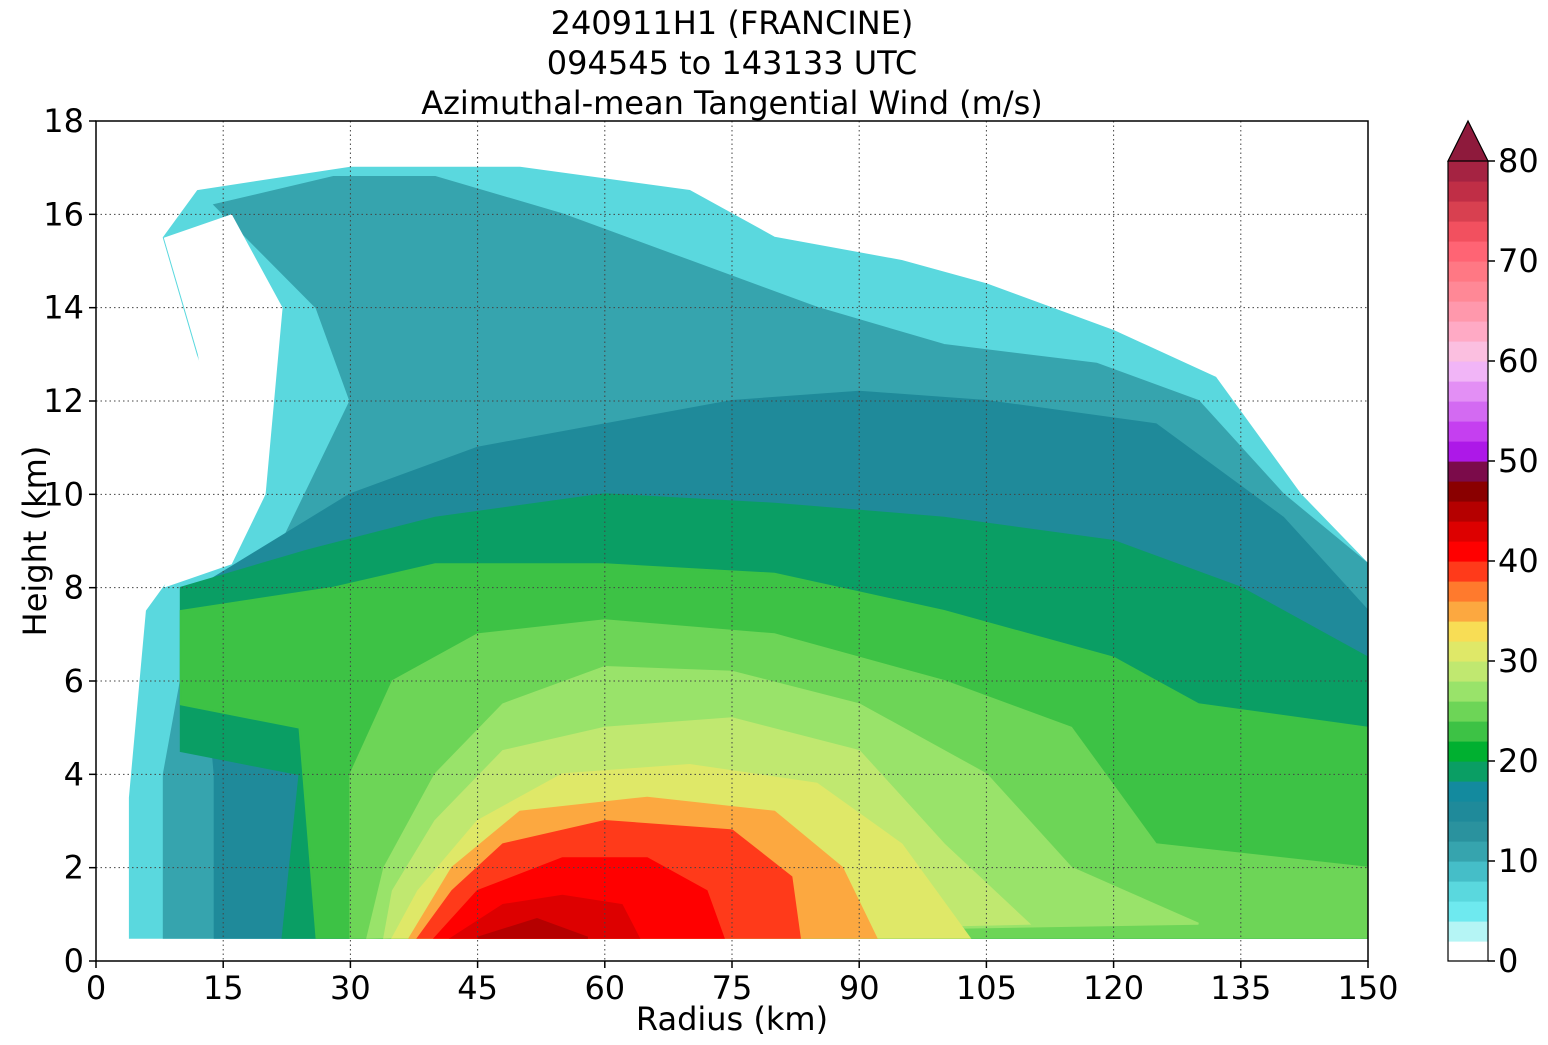  Describe the element at coordinates (732, 23) in the screenshot. I see `chart-title-line-1: 240911H1 (FRANCINE)` at that location.